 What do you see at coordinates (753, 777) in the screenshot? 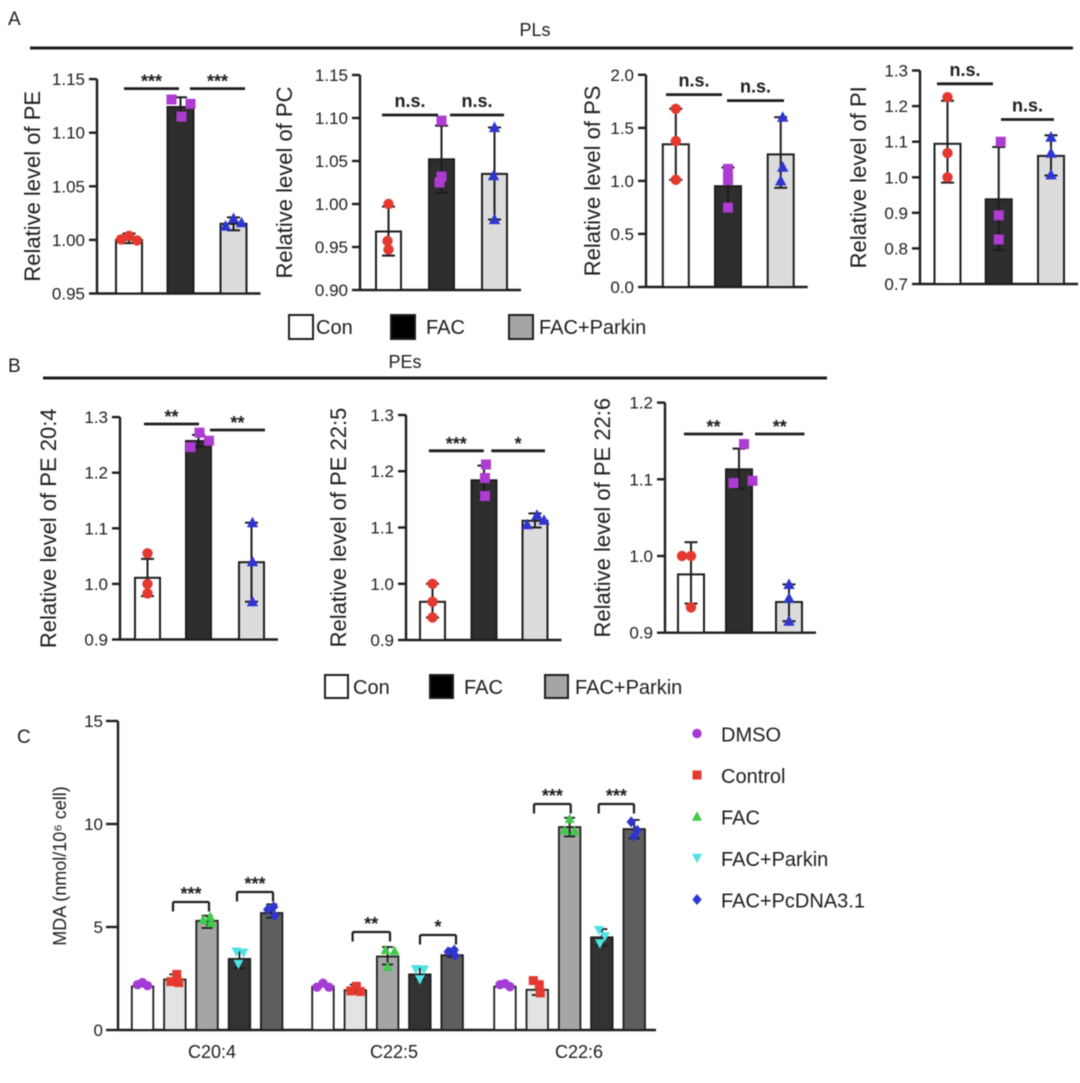
I see `svg-text: Control` at bounding box center [753, 777].